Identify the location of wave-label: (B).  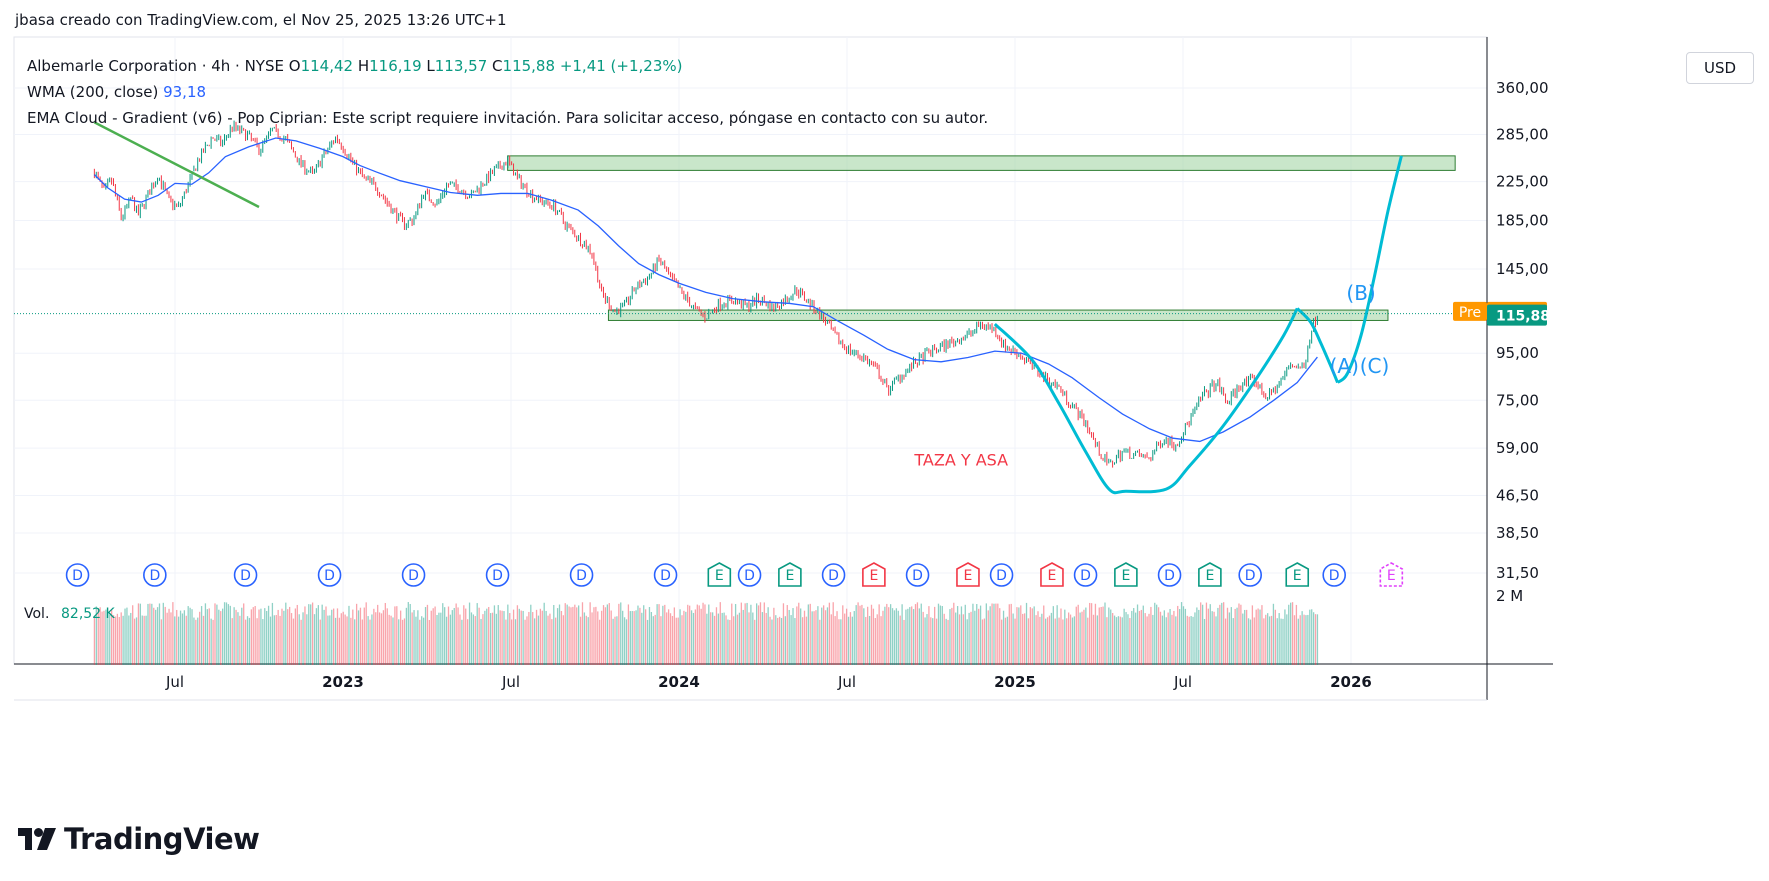
(1360, 293).